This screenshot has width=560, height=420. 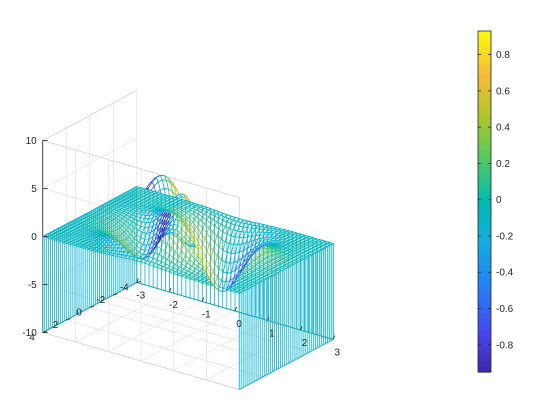 I want to click on z-tick-label: -10, so click(x=29, y=333).